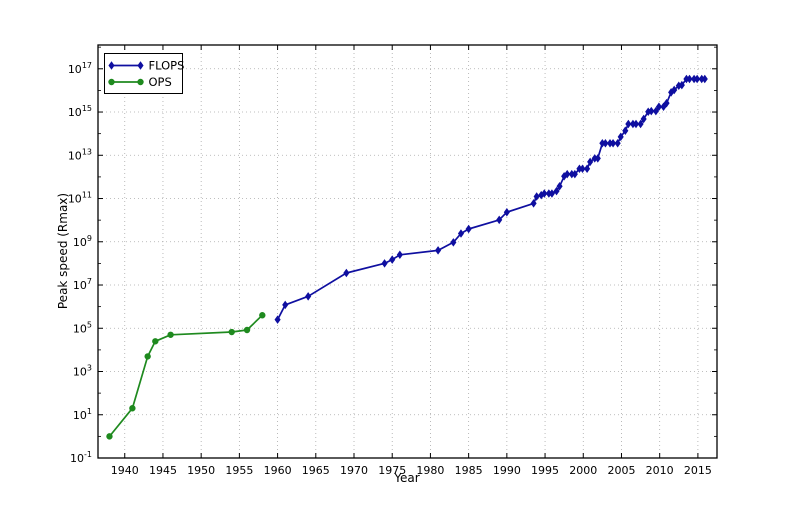 This screenshot has width=797, height=512. I want to click on y-tick-label: 10⁻¹, so click(81, 457).